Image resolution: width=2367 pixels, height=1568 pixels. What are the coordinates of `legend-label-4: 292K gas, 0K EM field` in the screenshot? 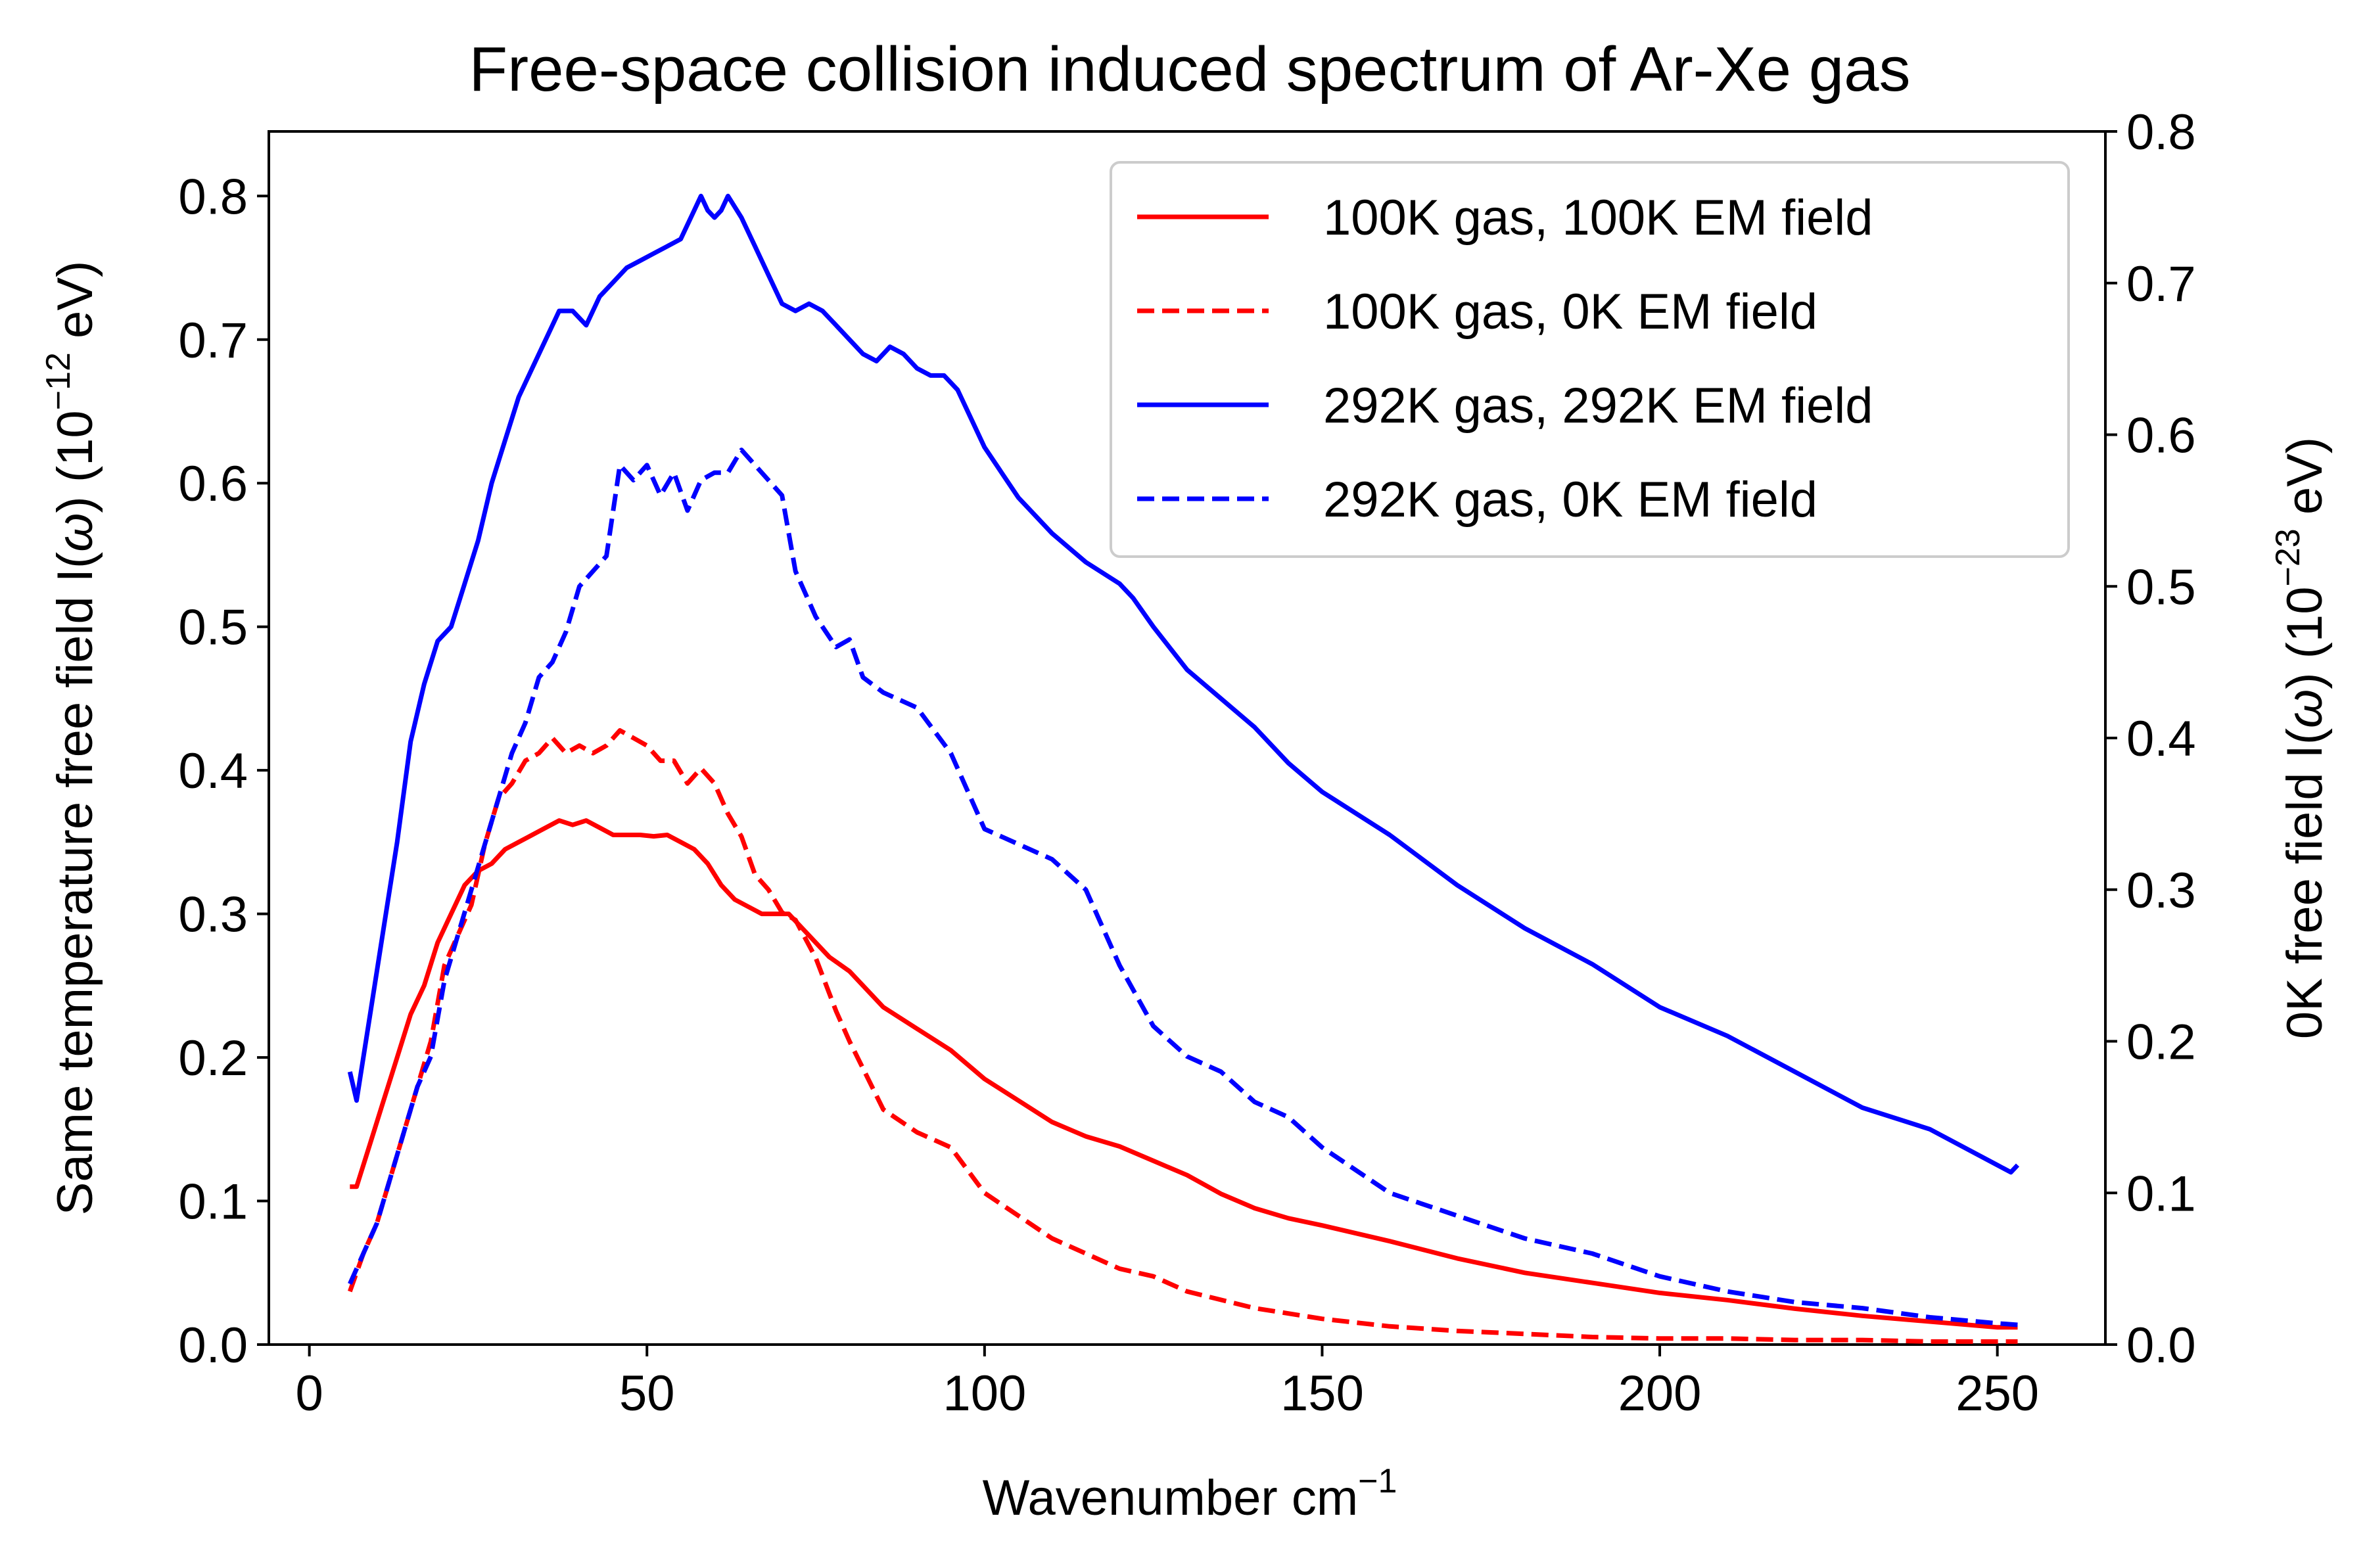 It's located at (1570, 500).